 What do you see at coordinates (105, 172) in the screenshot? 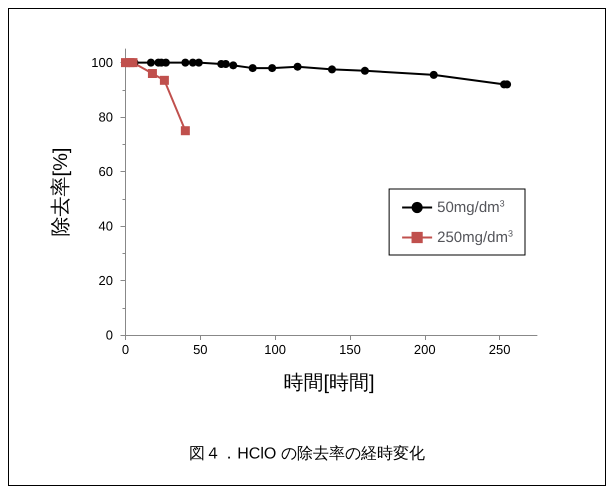
I see `y-tick-label: 60` at bounding box center [105, 172].